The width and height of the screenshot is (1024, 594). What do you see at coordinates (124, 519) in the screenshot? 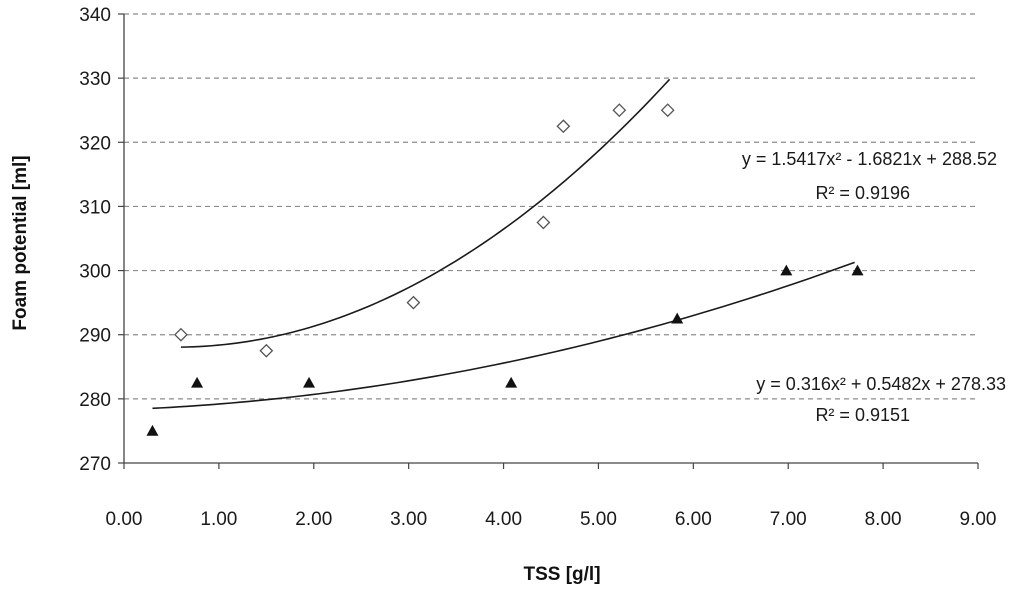
I see `x-tick-label: 0.00` at bounding box center [124, 519].